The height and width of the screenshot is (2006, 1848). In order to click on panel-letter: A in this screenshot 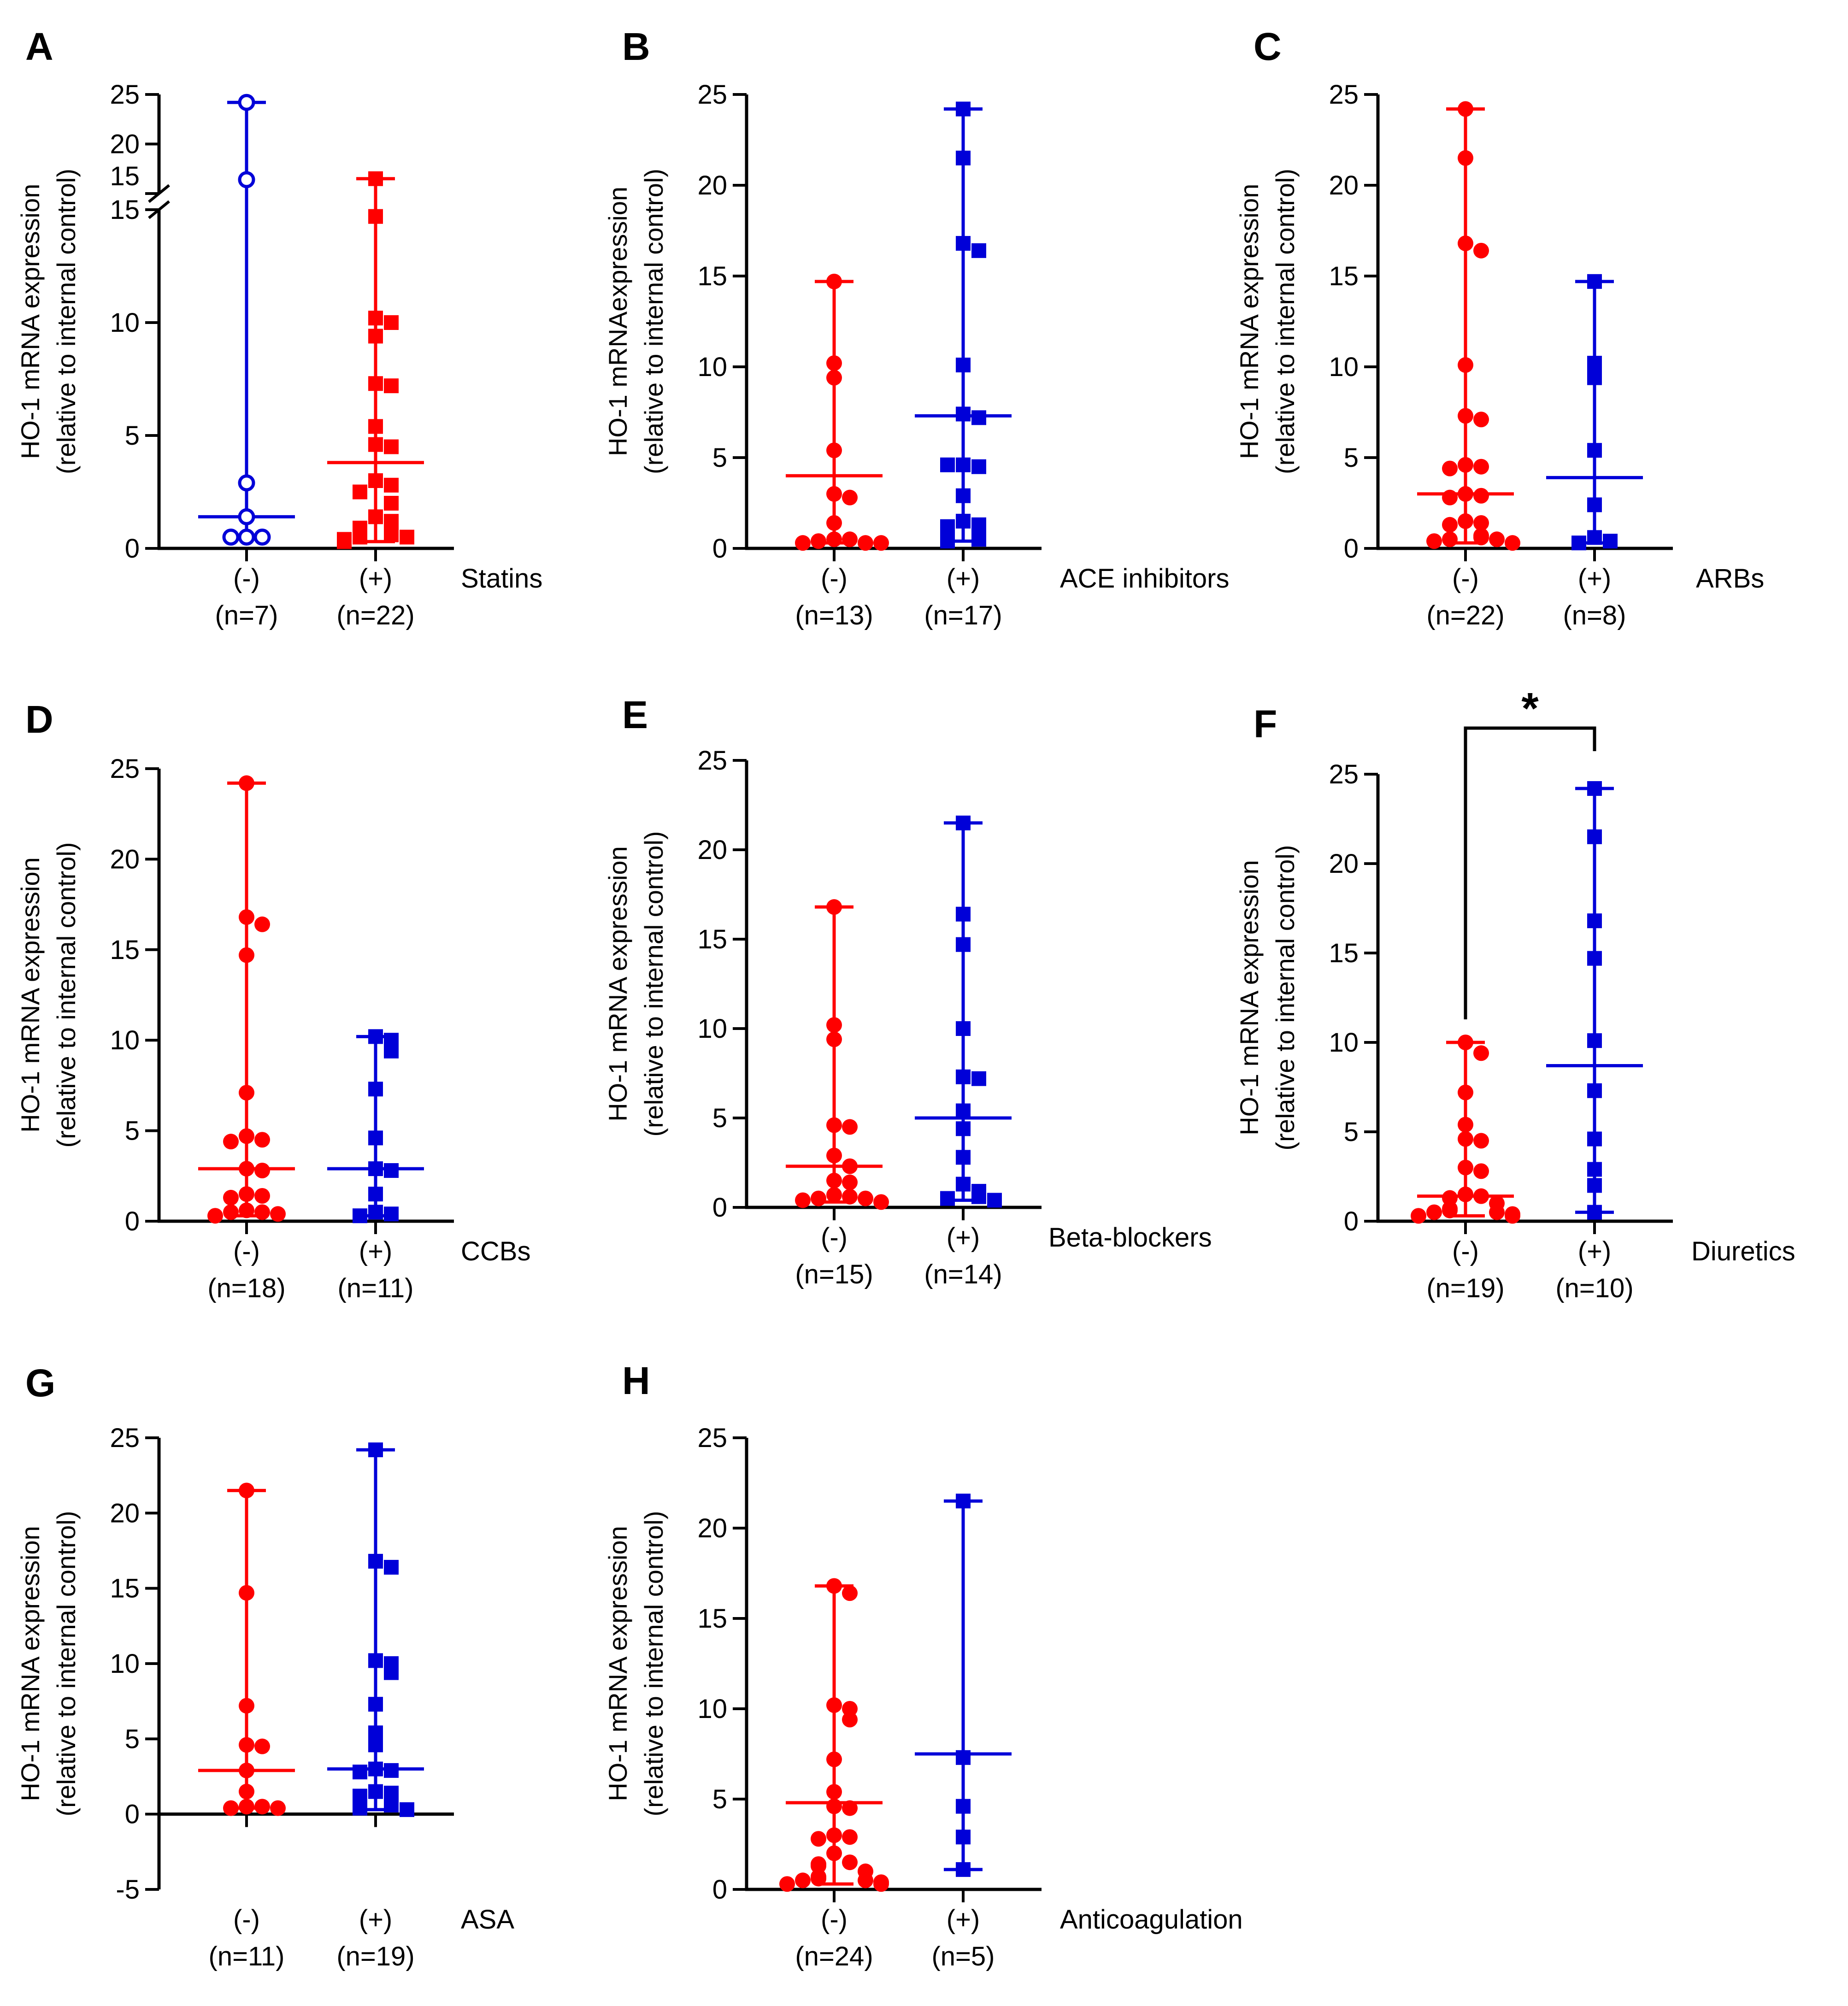, I will do `click(39, 46)`.